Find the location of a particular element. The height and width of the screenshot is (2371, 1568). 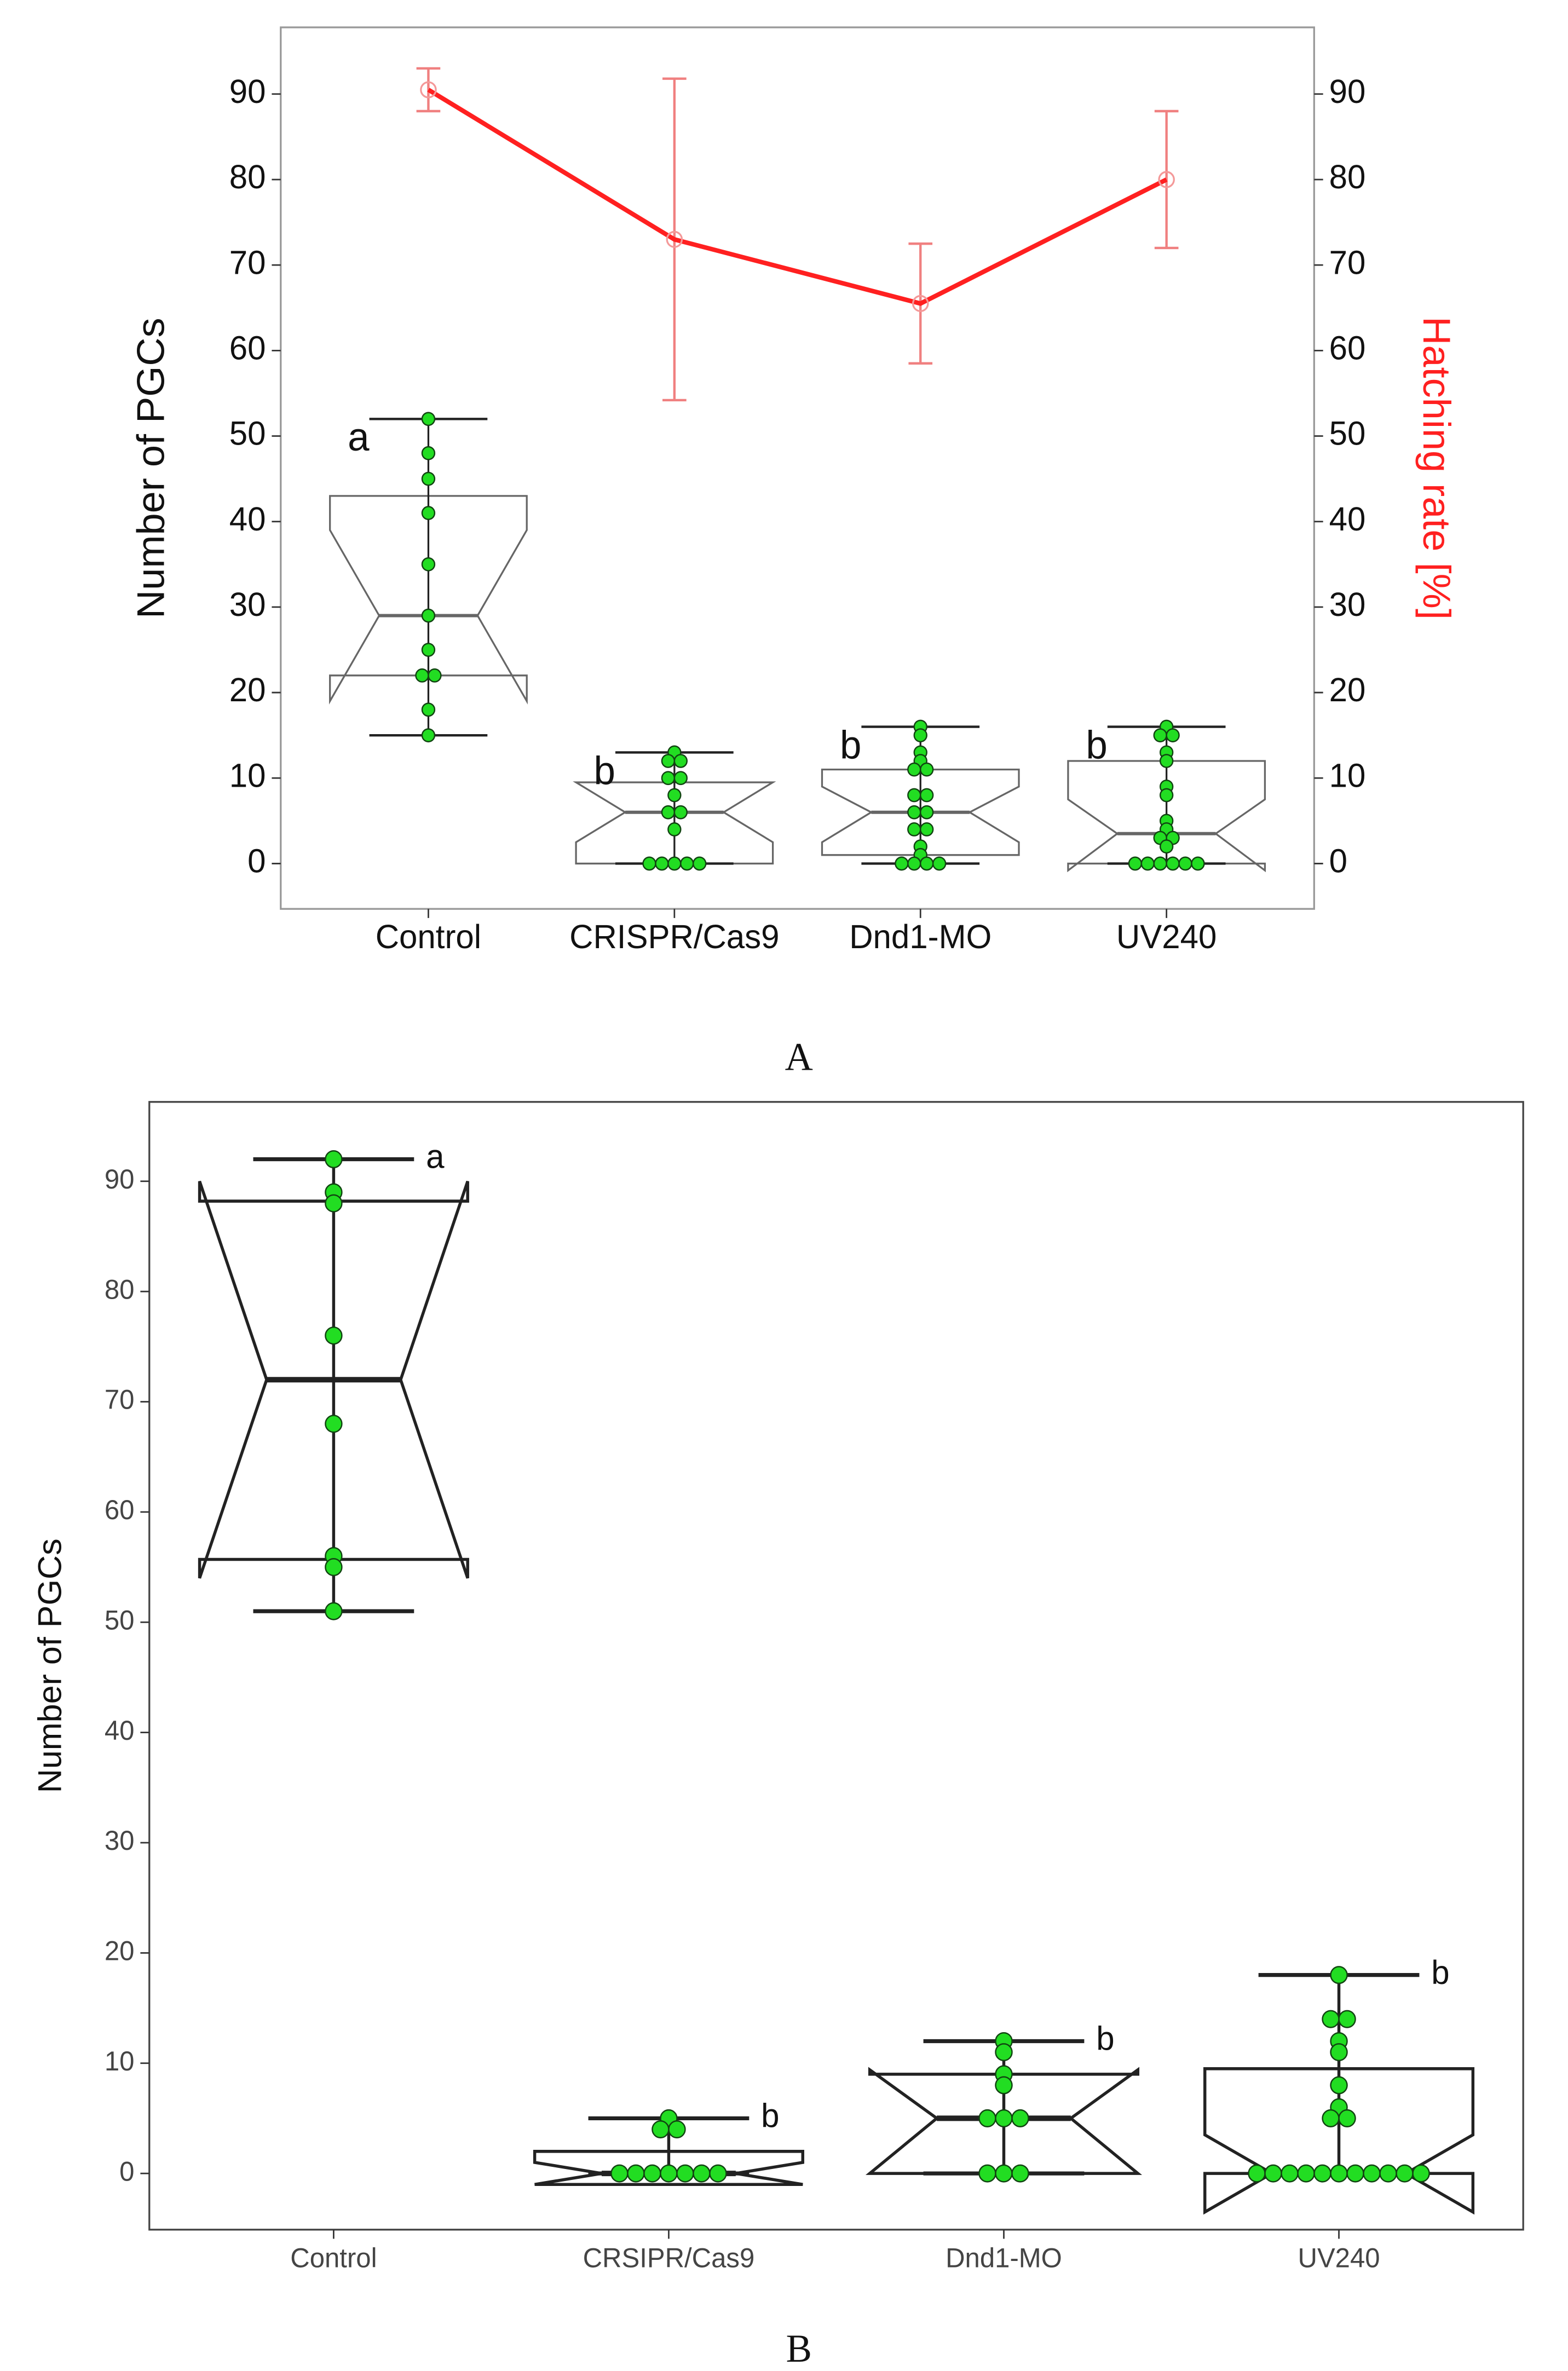

caption: B is located at coordinates (799, 2349).